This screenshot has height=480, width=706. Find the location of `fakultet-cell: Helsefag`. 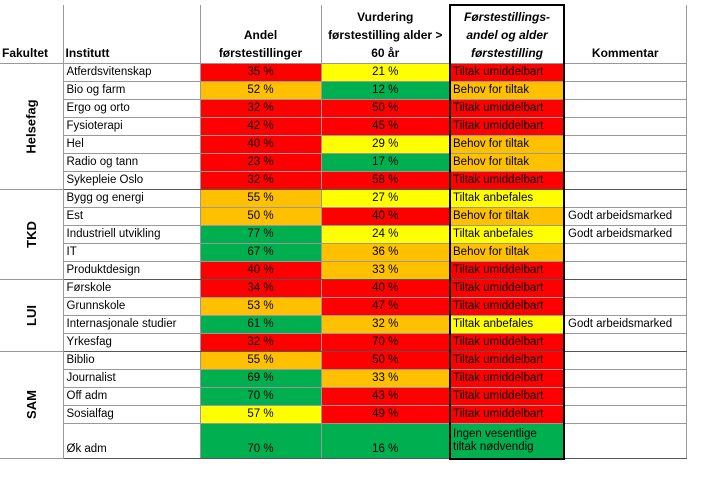

fakultet-cell: Helsefag is located at coordinates (32, 126).